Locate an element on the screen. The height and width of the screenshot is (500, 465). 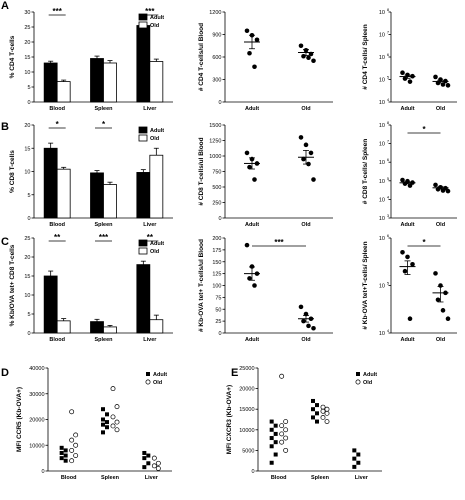
significance-marker: ** is located at coordinates (150, 237).